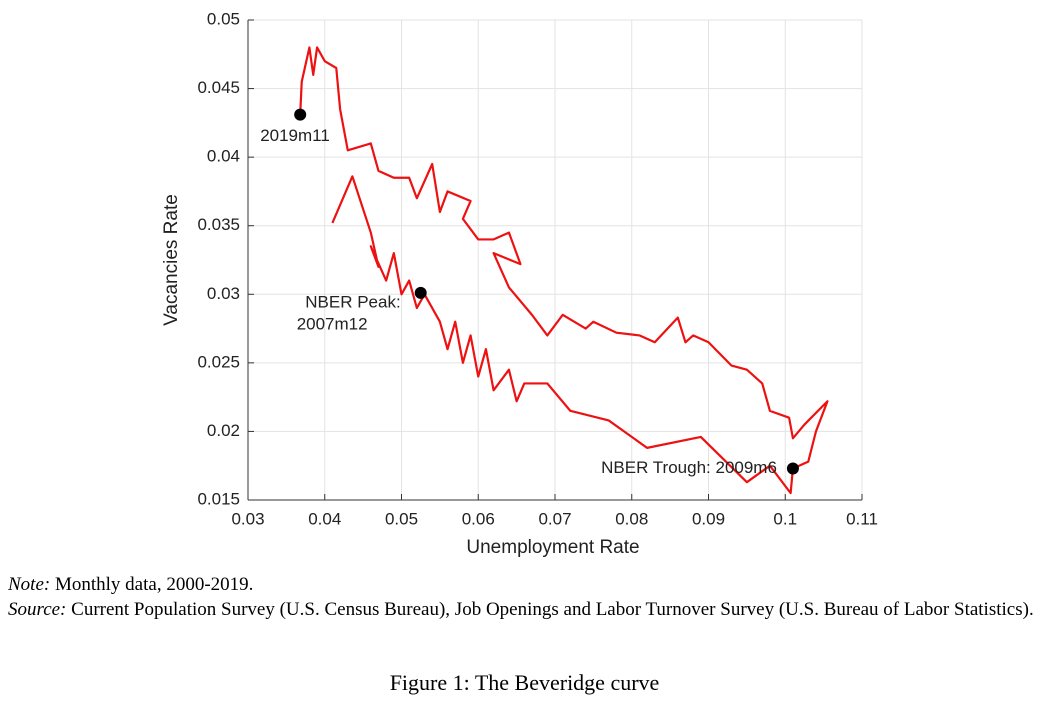  Describe the element at coordinates (862, 518) in the screenshot. I see `x-tick-label: 0.11` at that location.